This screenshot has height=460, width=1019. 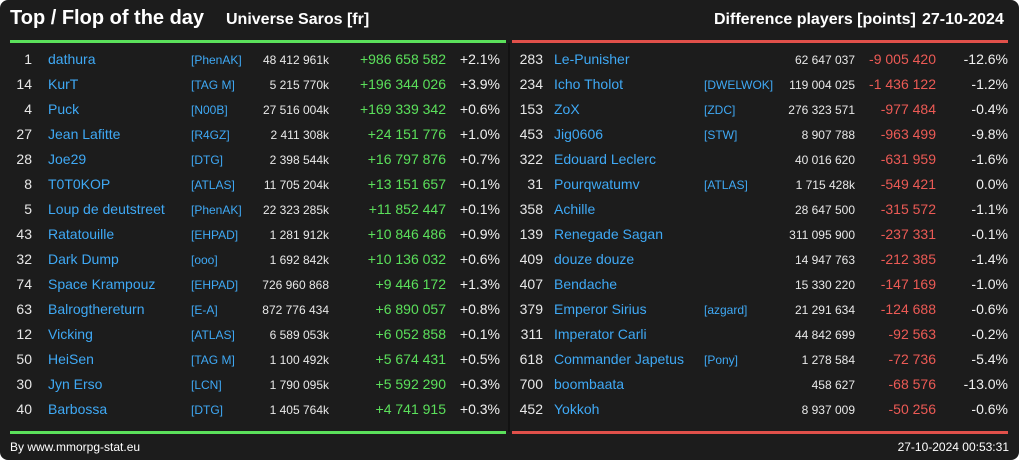 What do you see at coordinates (78, 409) in the screenshot?
I see `player-name-link: Barbossa` at bounding box center [78, 409].